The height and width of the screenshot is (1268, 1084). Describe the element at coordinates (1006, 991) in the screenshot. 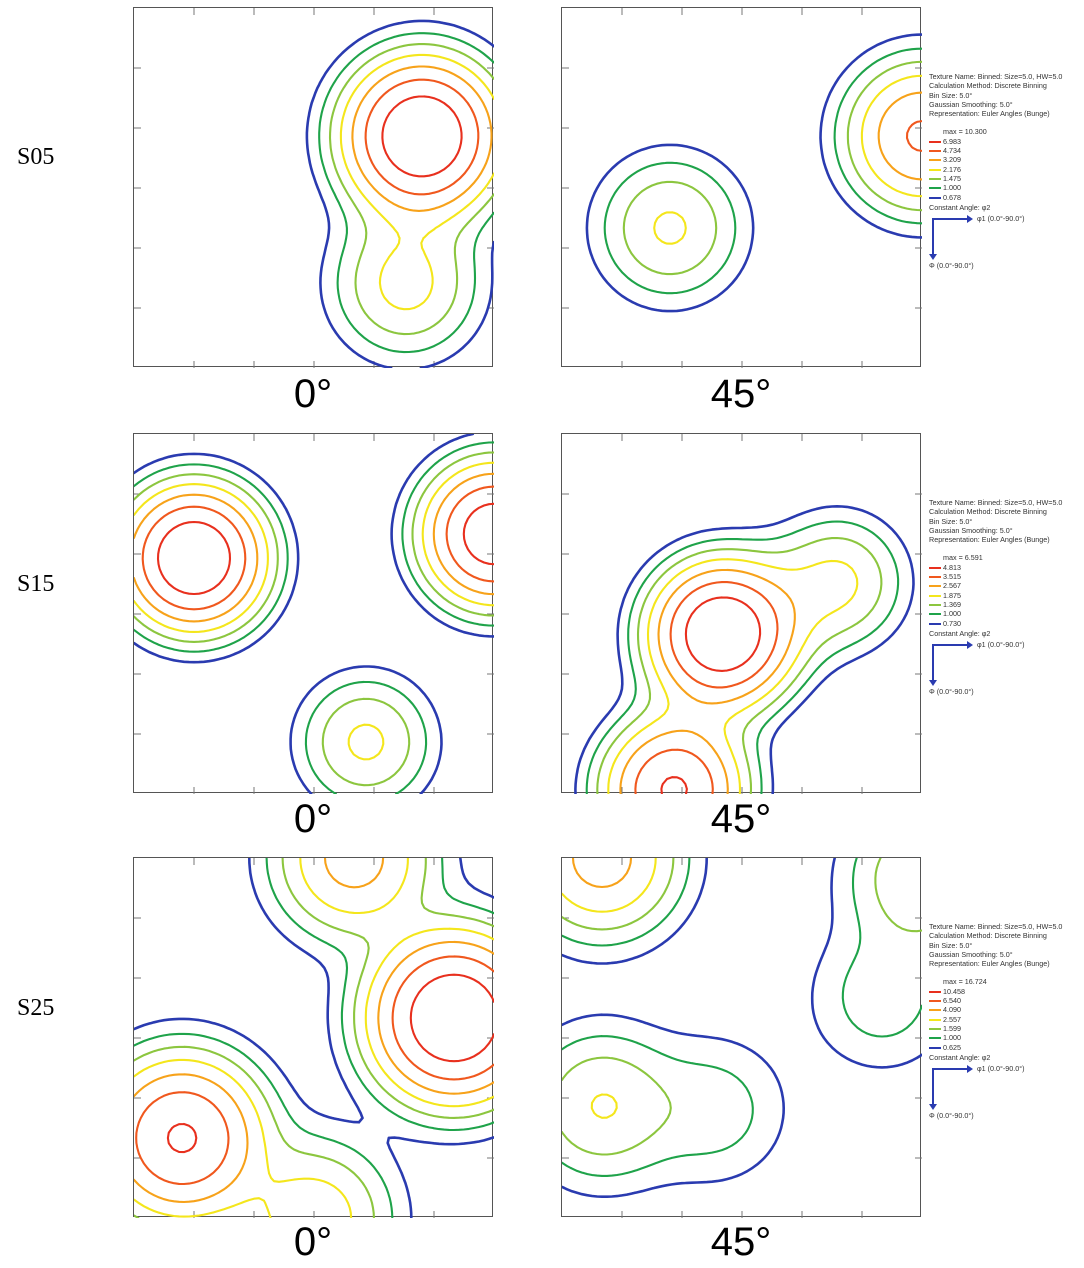

I see `legend-level: 10.458` at that location.